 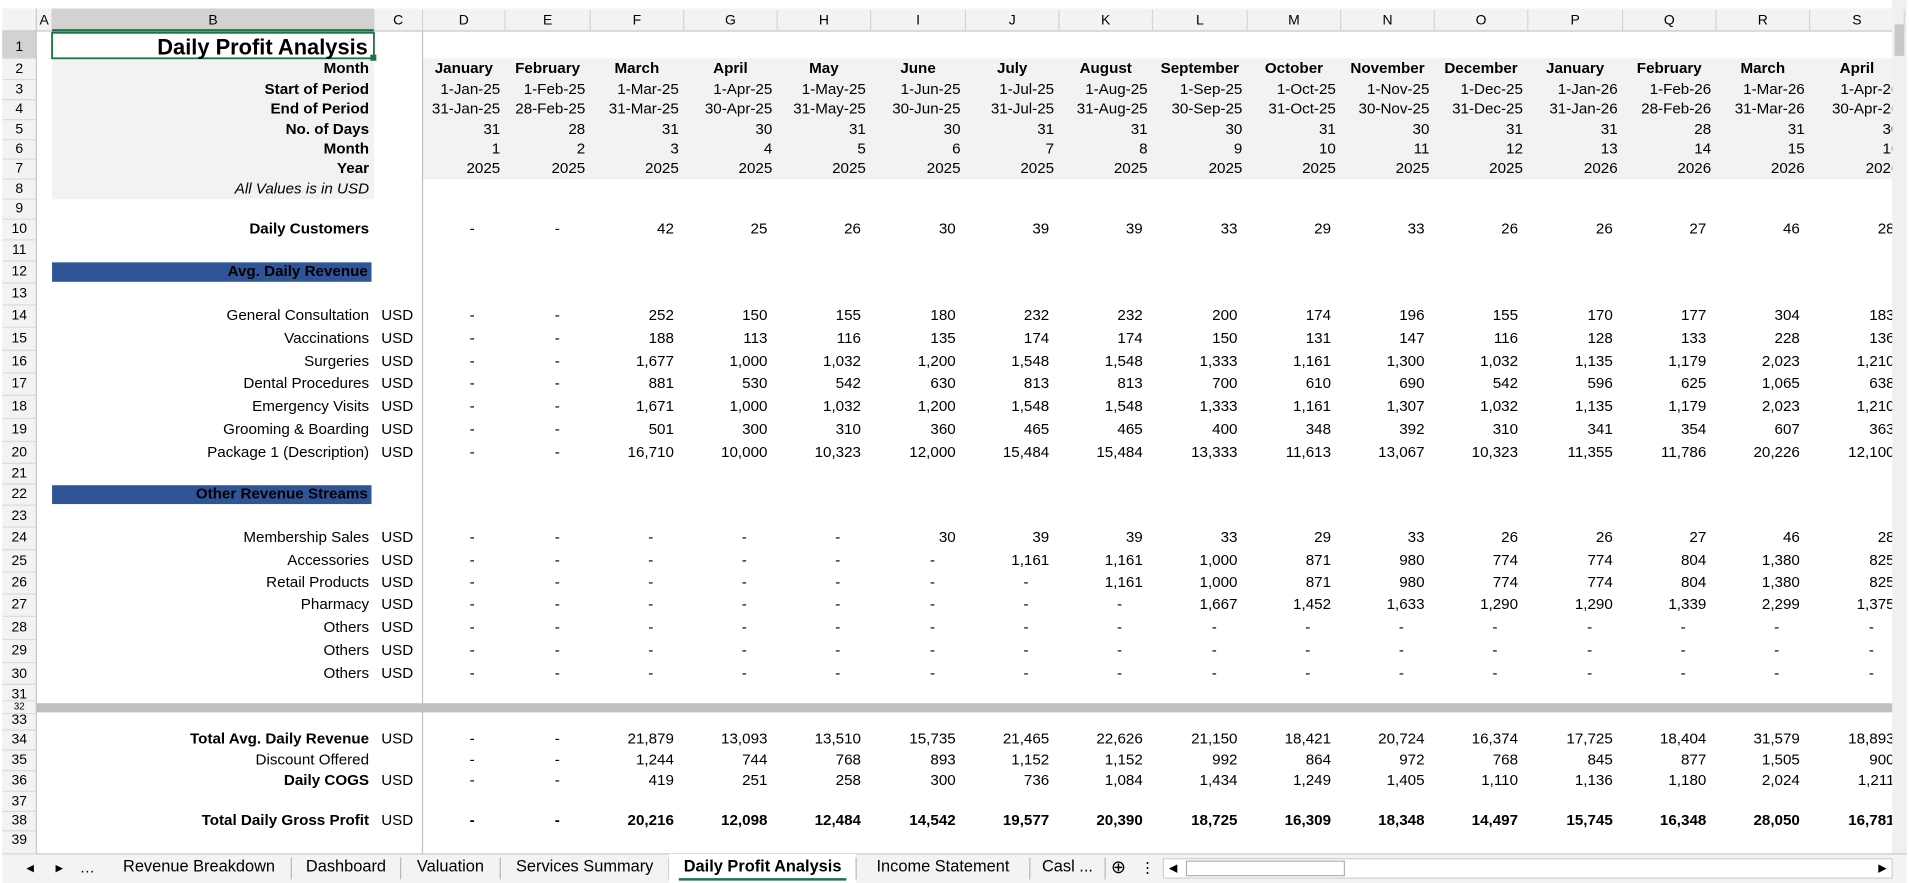 I want to click on cell-value: 147, so click(x=1411, y=338).